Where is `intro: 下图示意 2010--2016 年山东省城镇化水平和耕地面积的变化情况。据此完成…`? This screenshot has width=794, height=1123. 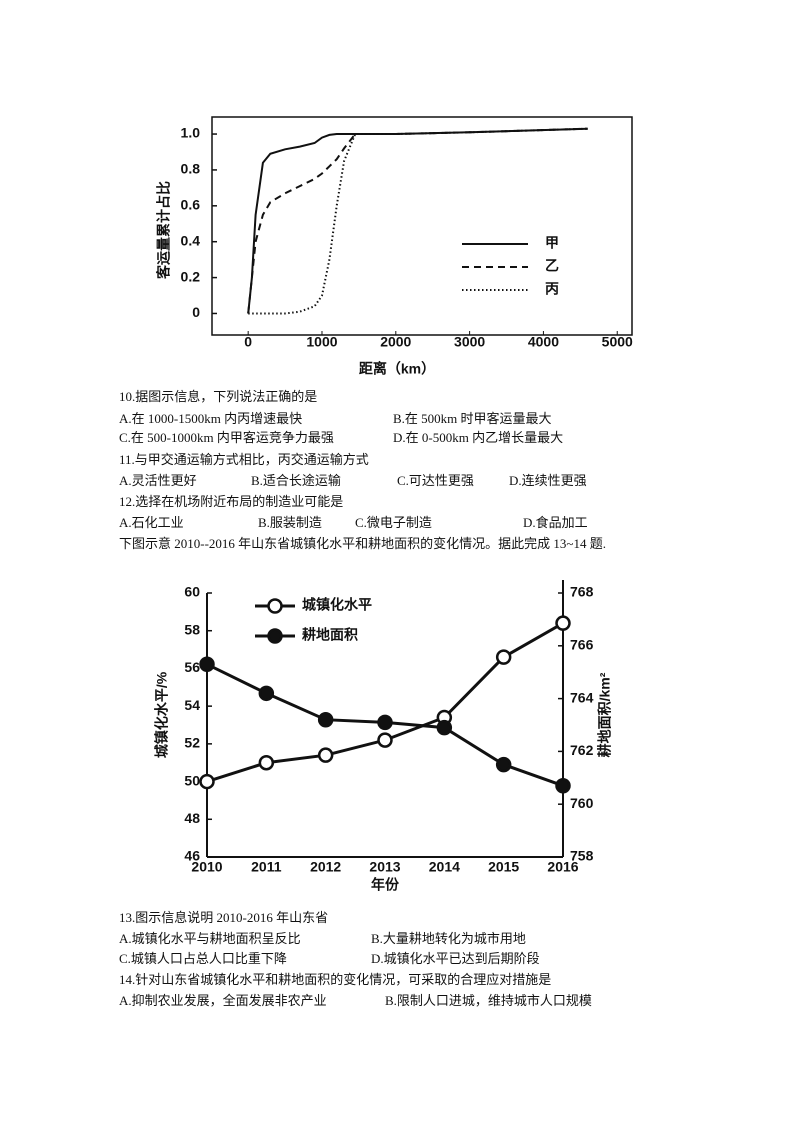
intro: 下图示意 2010--2016 年山东省城镇化水平和耕地面积的变化情况。据此完成… is located at coordinates (362, 543).